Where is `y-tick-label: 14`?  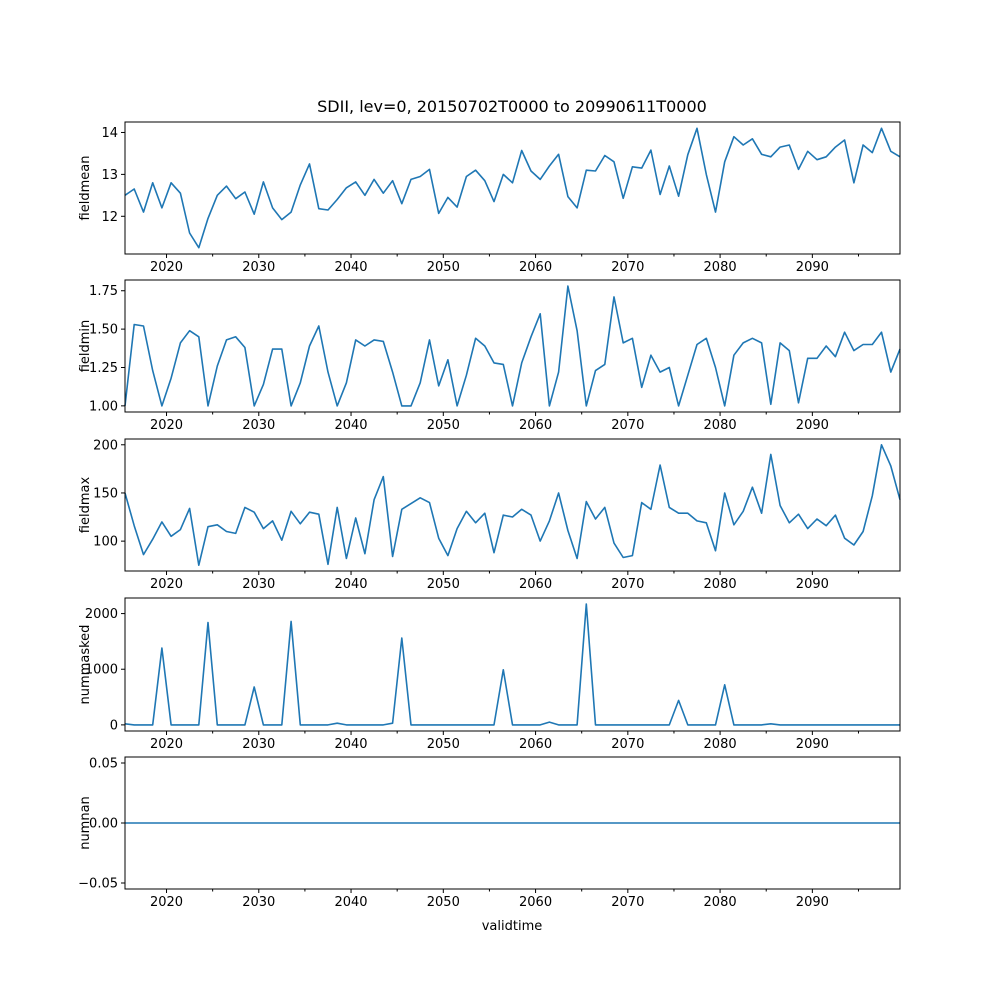 y-tick-label: 14 is located at coordinates (109, 133).